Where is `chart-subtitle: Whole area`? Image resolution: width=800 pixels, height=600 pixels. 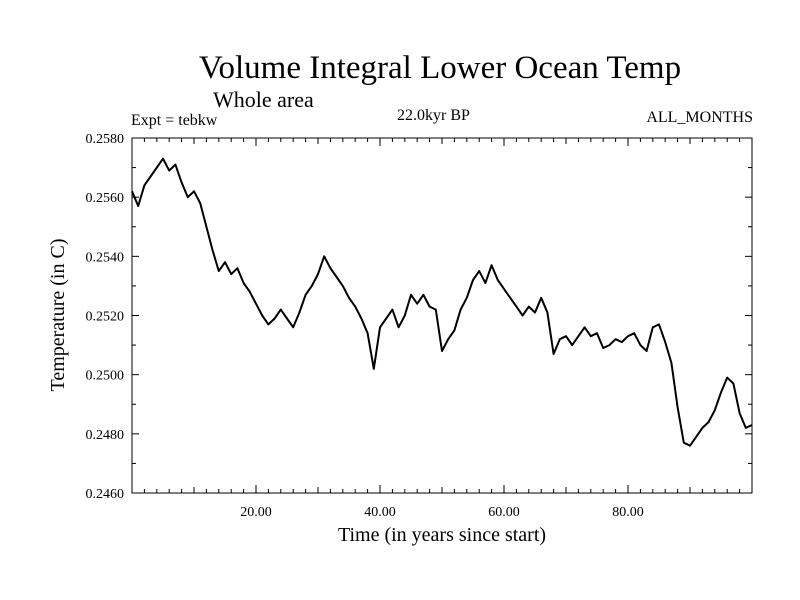
chart-subtitle: Whole area is located at coordinates (263, 99).